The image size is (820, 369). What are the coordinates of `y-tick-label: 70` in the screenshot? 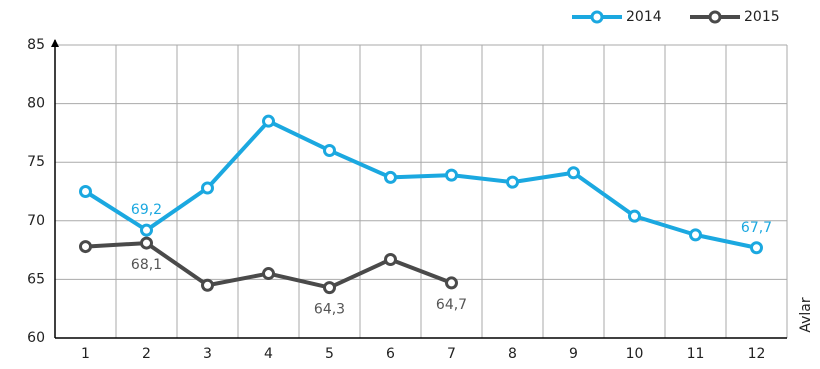 It's located at (36, 221).